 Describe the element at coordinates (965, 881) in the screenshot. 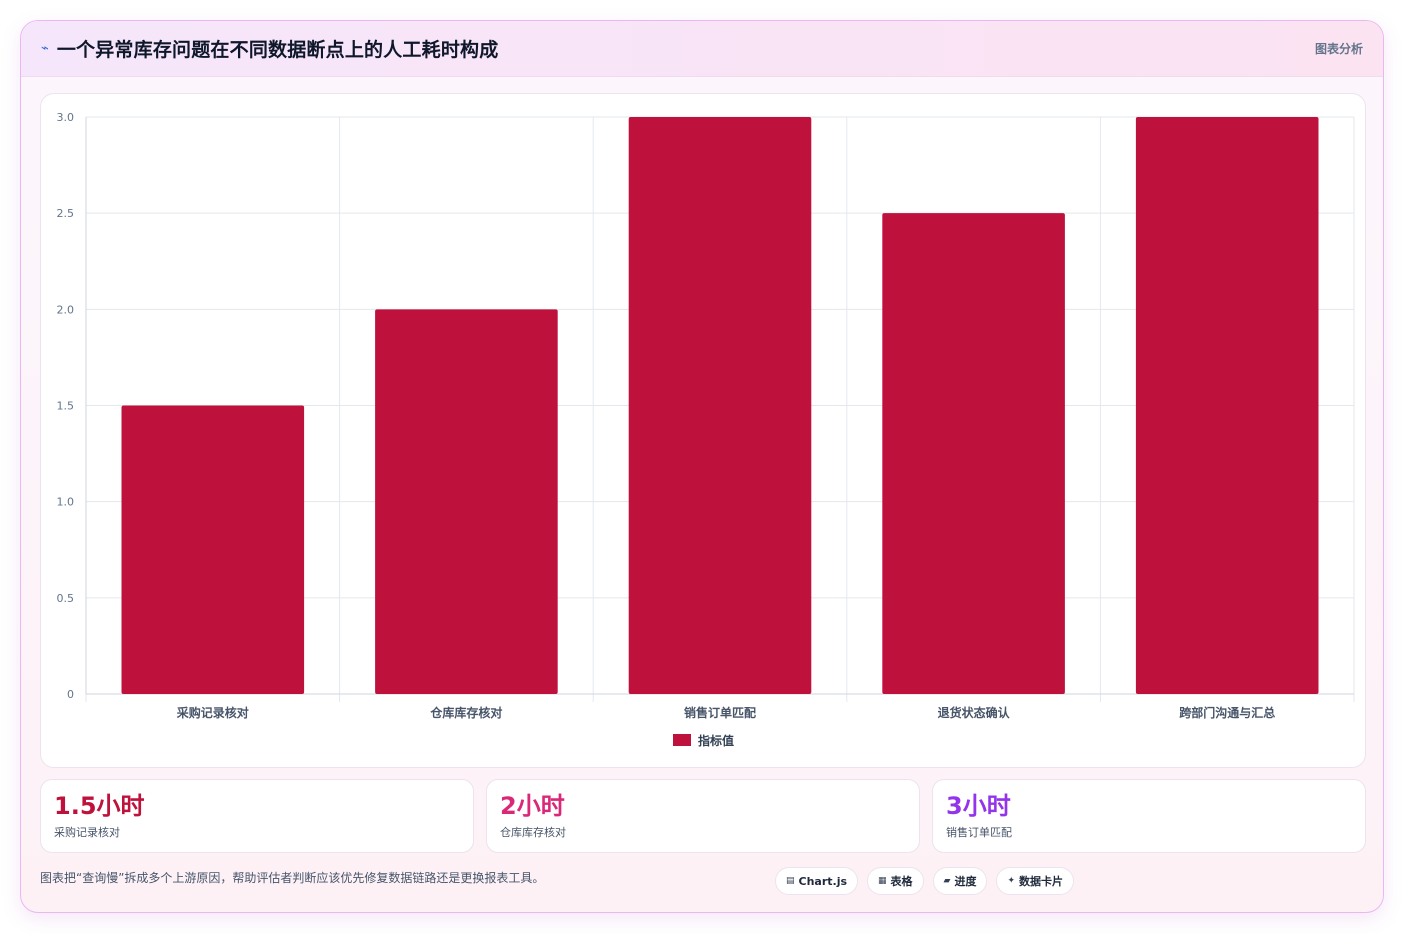

I see `pill-label: 进度` at that location.